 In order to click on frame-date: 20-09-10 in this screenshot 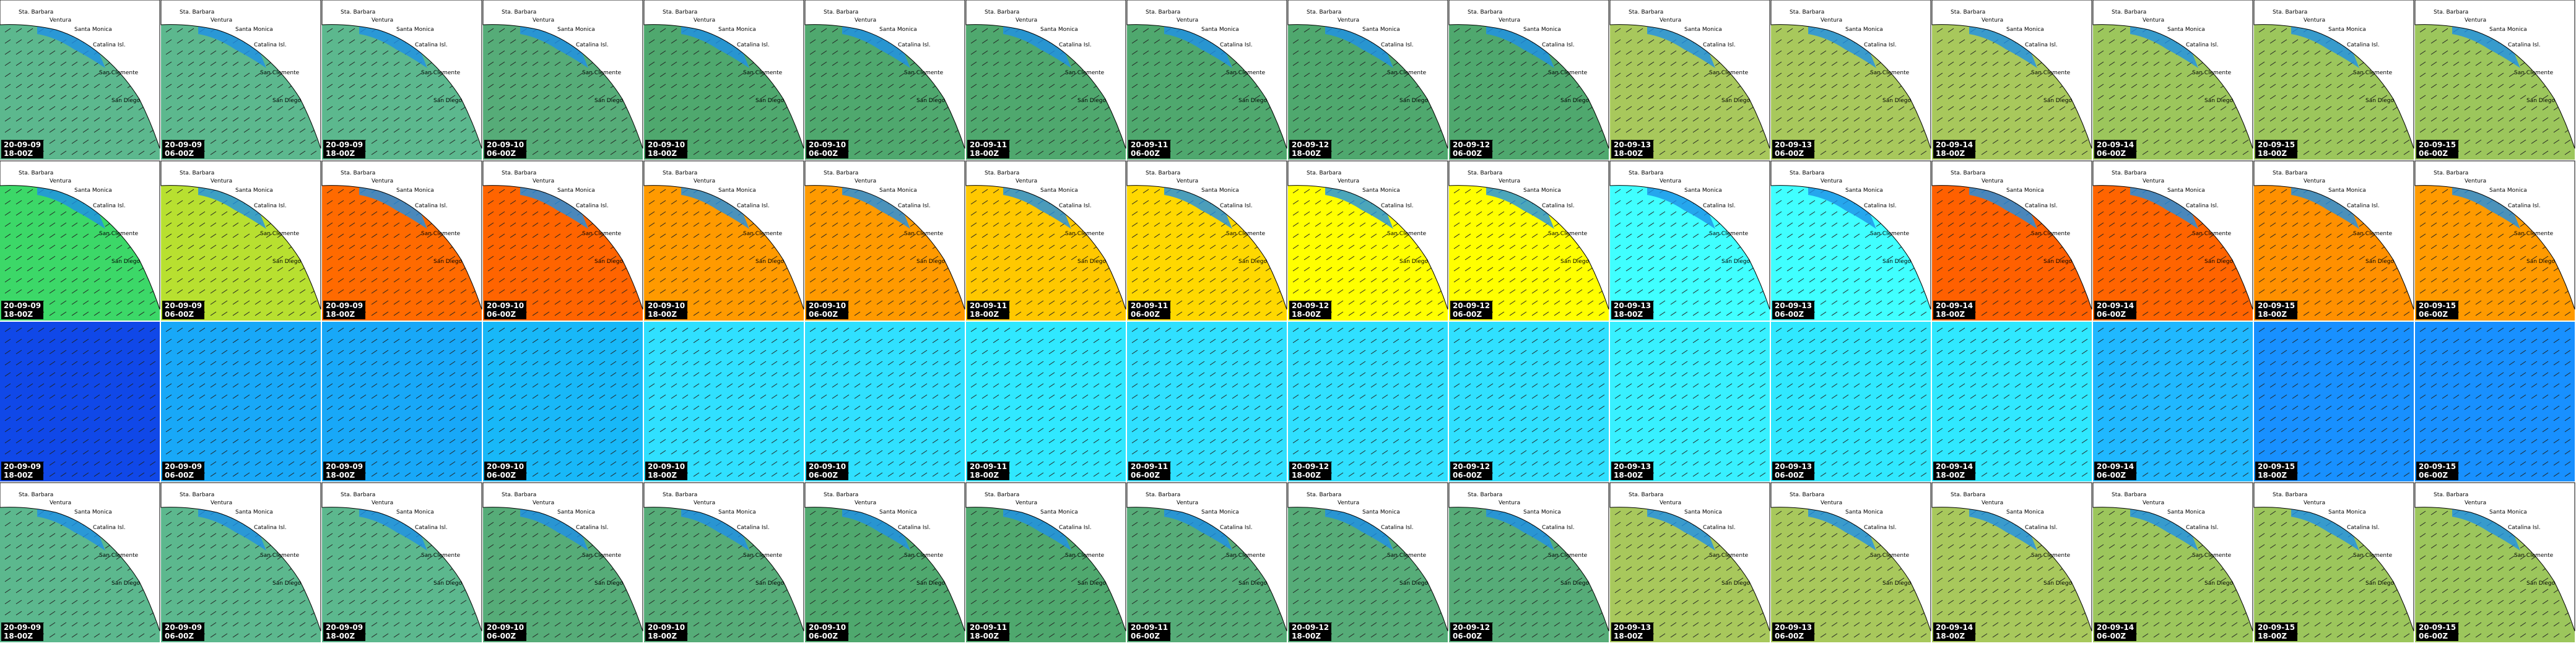, I will do `click(828, 144)`.